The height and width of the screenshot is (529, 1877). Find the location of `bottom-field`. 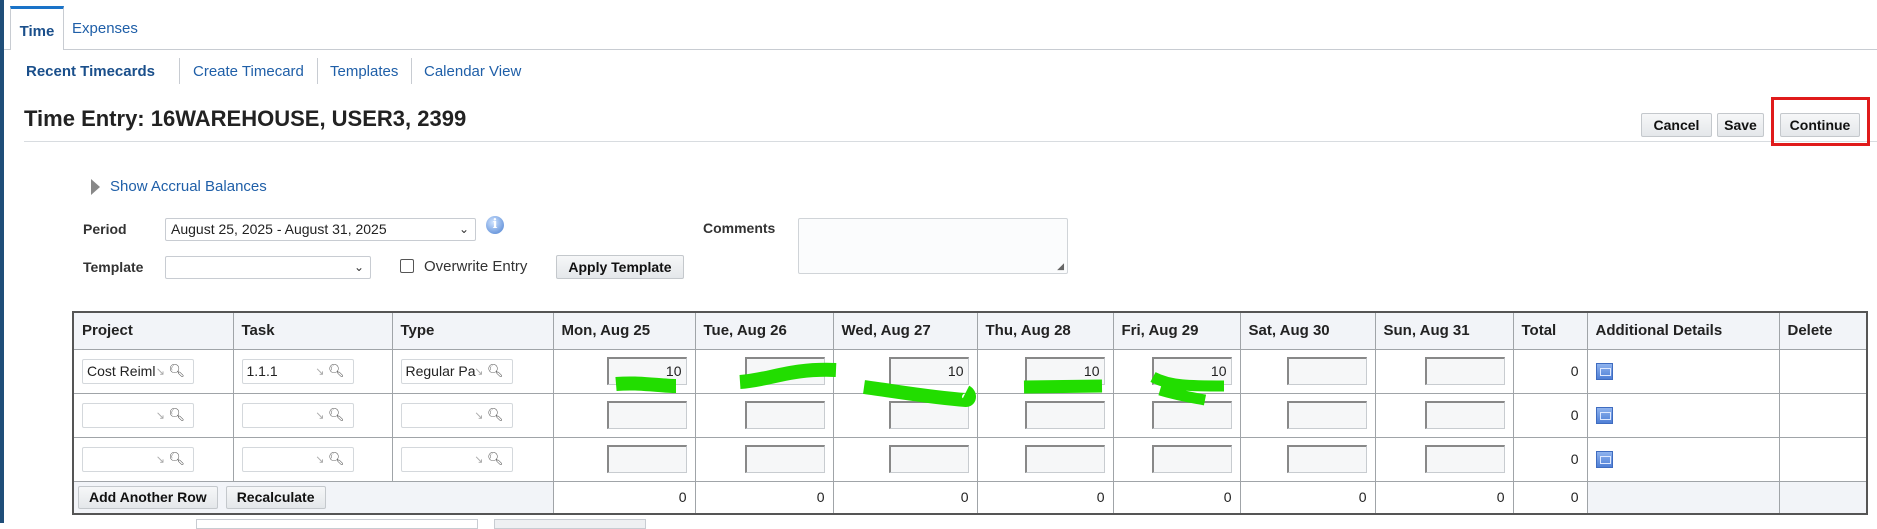

bottom-field is located at coordinates (337, 524).